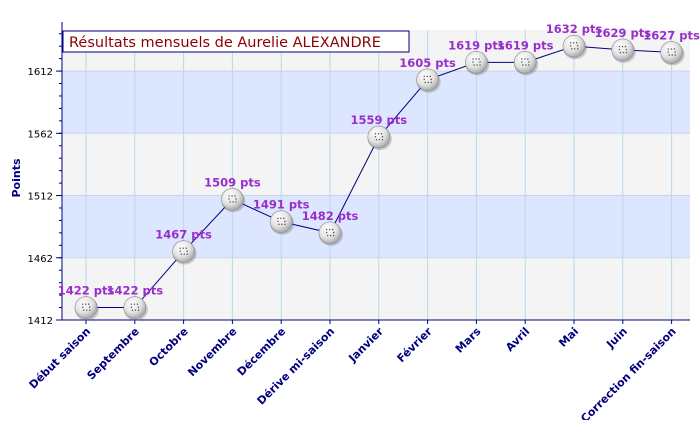 Image resolution: width=700 pixels, height=424 pixels. Describe the element at coordinates (427, 63) in the screenshot. I see `data-label: 1605 pts` at that location.